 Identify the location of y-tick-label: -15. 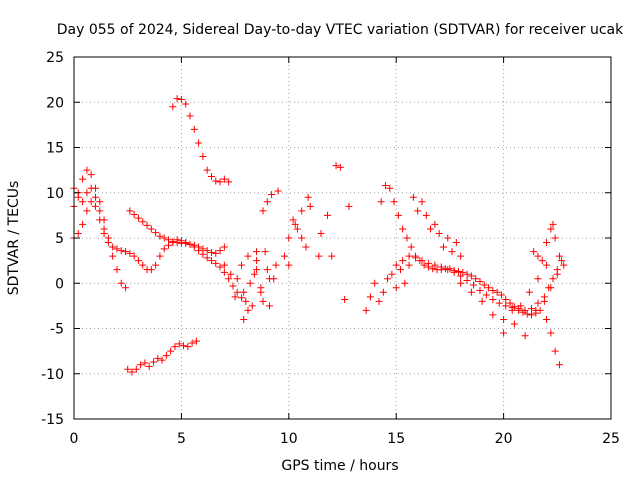
(52, 420).